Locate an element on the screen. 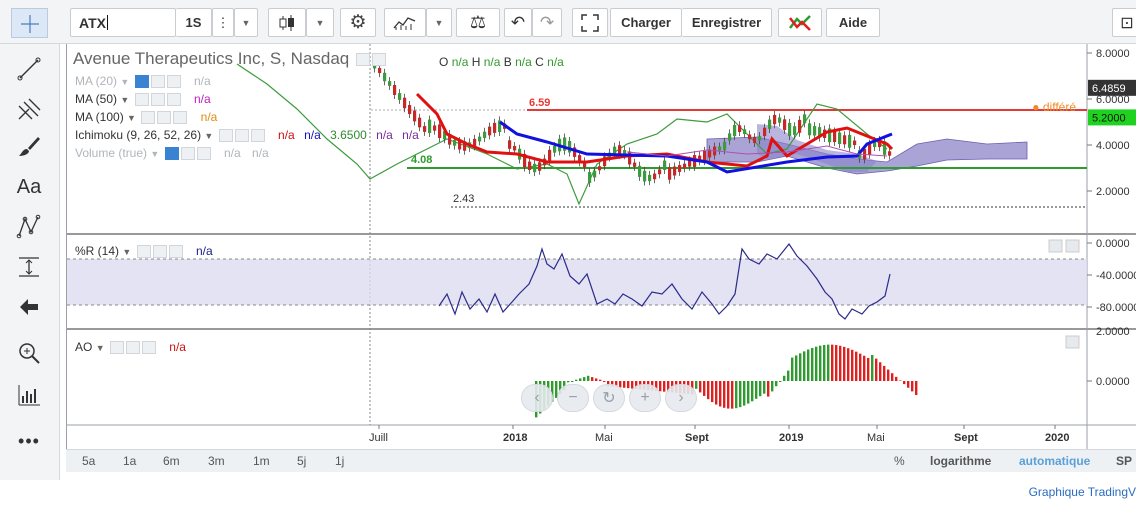 This screenshot has height=505, width=1136. save-button: Enregistrer is located at coordinates (727, 22).